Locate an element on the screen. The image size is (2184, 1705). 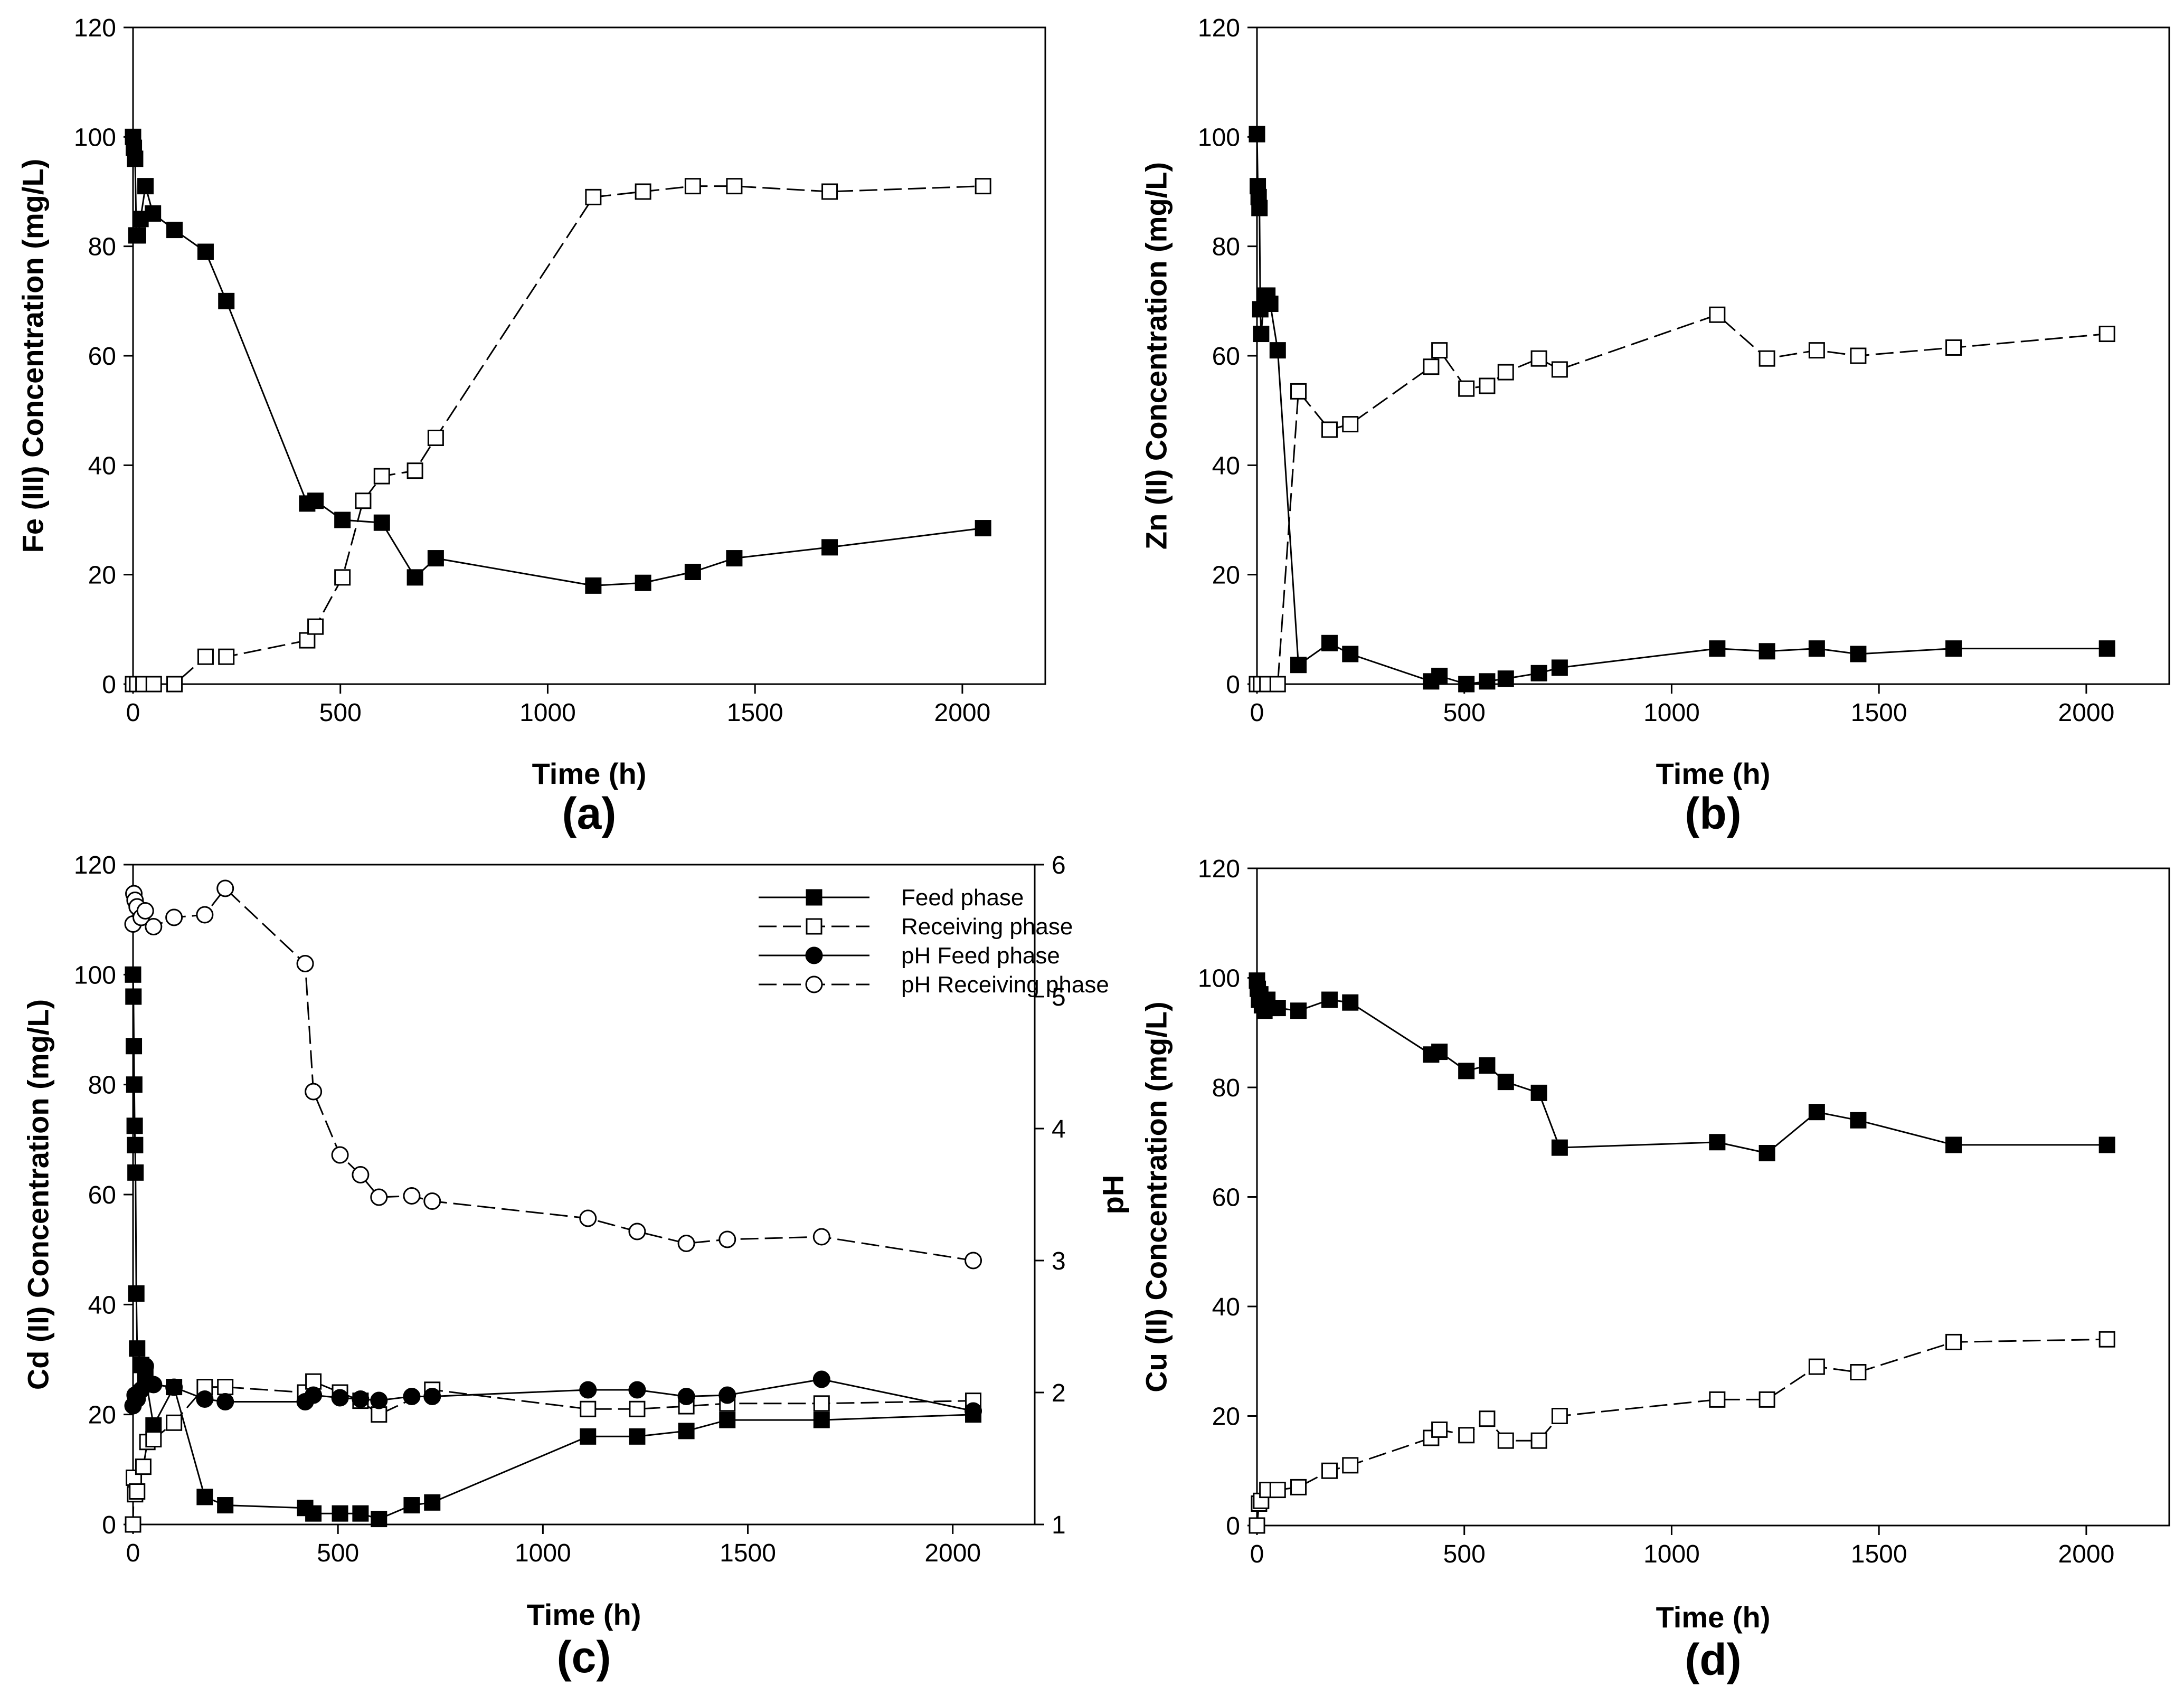
y-tick-label: 100 is located at coordinates (95, 975).